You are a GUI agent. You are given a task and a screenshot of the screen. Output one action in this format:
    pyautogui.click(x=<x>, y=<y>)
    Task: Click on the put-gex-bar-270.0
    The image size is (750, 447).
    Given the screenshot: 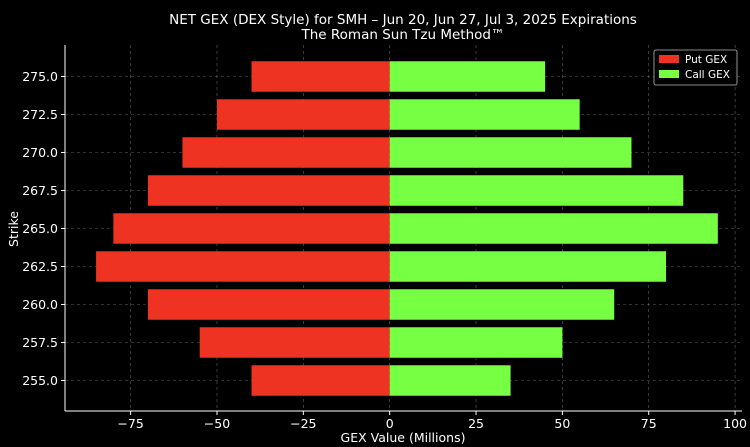 What is the action you would take?
    pyautogui.click(x=286, y=152)
    